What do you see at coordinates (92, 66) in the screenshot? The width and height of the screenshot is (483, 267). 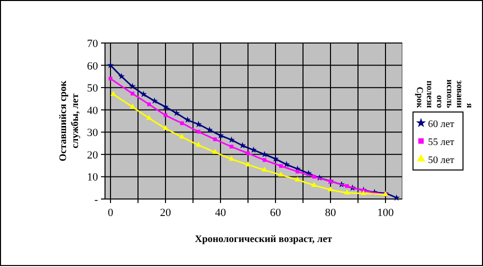 I see `y-tick-label: 60` at bounding box center [92, 66].